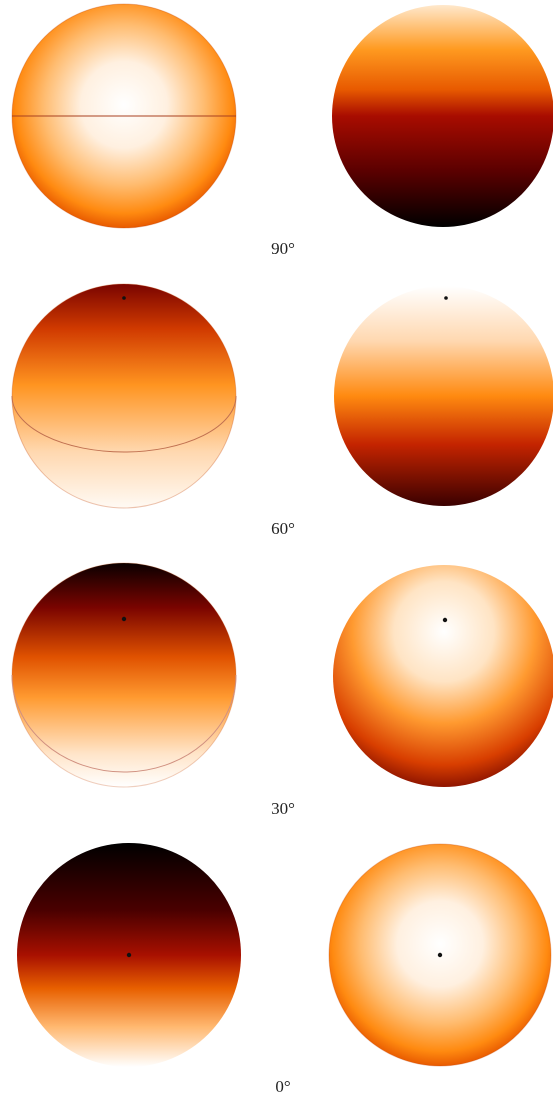 Image resolution: width=553 pixels, height=1101 pixels. What do you see at coordinates (282, 1086) in the screenshot?
I see `angle-label: 0°` at bounding box center [282, 1086].